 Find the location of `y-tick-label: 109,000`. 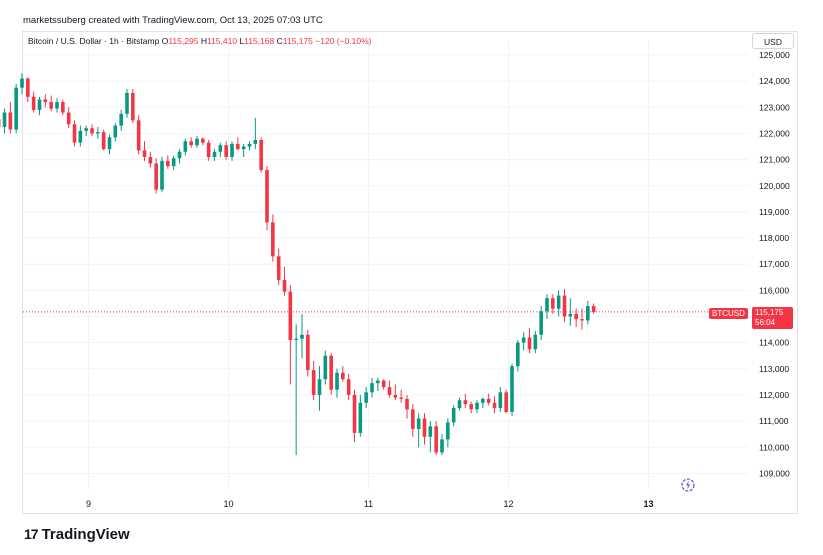

y-tick-label: 109,000 is located at coordinates (774, 473).